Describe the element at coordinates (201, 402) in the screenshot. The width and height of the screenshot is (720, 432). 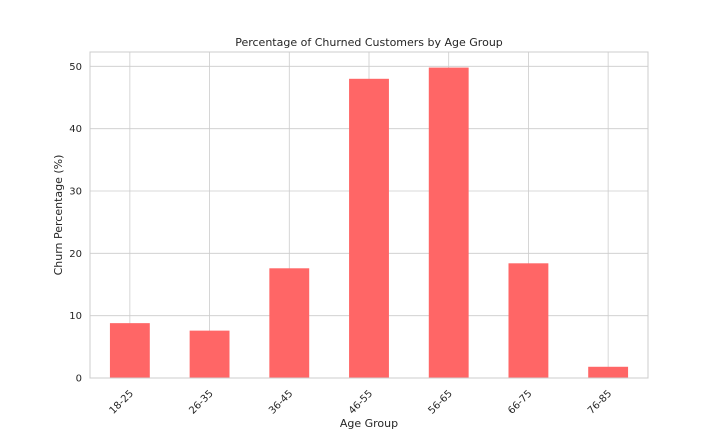
I see `x-tick-label: 26-35` at that location.